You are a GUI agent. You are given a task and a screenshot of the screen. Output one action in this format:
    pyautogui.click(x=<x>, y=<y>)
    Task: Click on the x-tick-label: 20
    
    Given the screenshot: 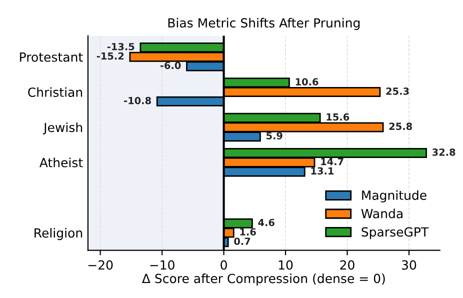 What is the action you would take?
    pyautogui.click(x=347, y=265)
    